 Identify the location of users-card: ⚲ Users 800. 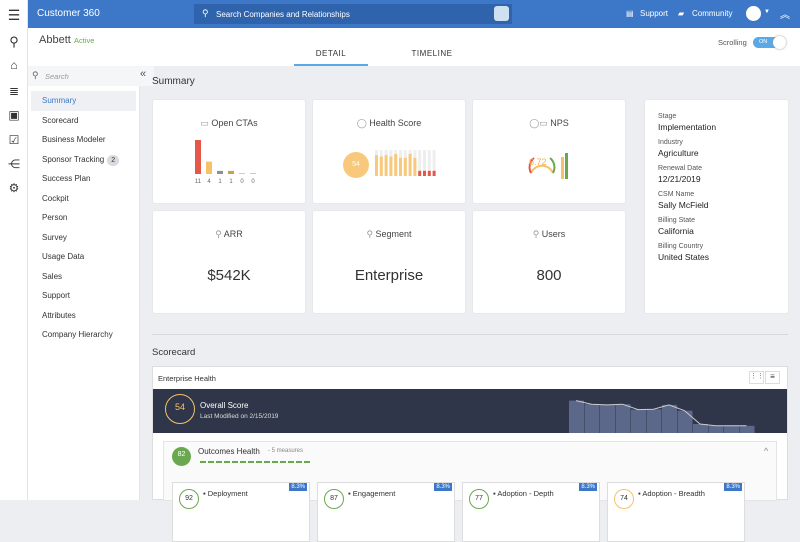
(549, 262).